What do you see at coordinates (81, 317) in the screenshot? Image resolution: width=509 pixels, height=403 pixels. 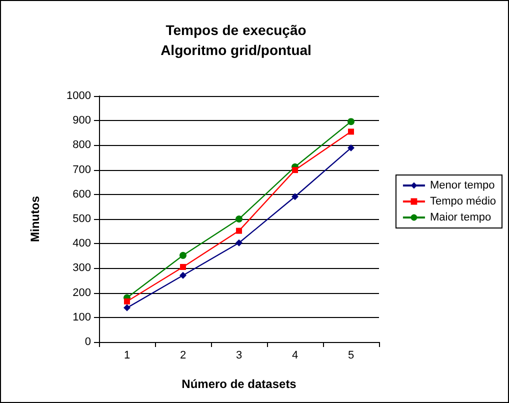 I see `y-tick-label: 100` at bounding box center [81, 317].